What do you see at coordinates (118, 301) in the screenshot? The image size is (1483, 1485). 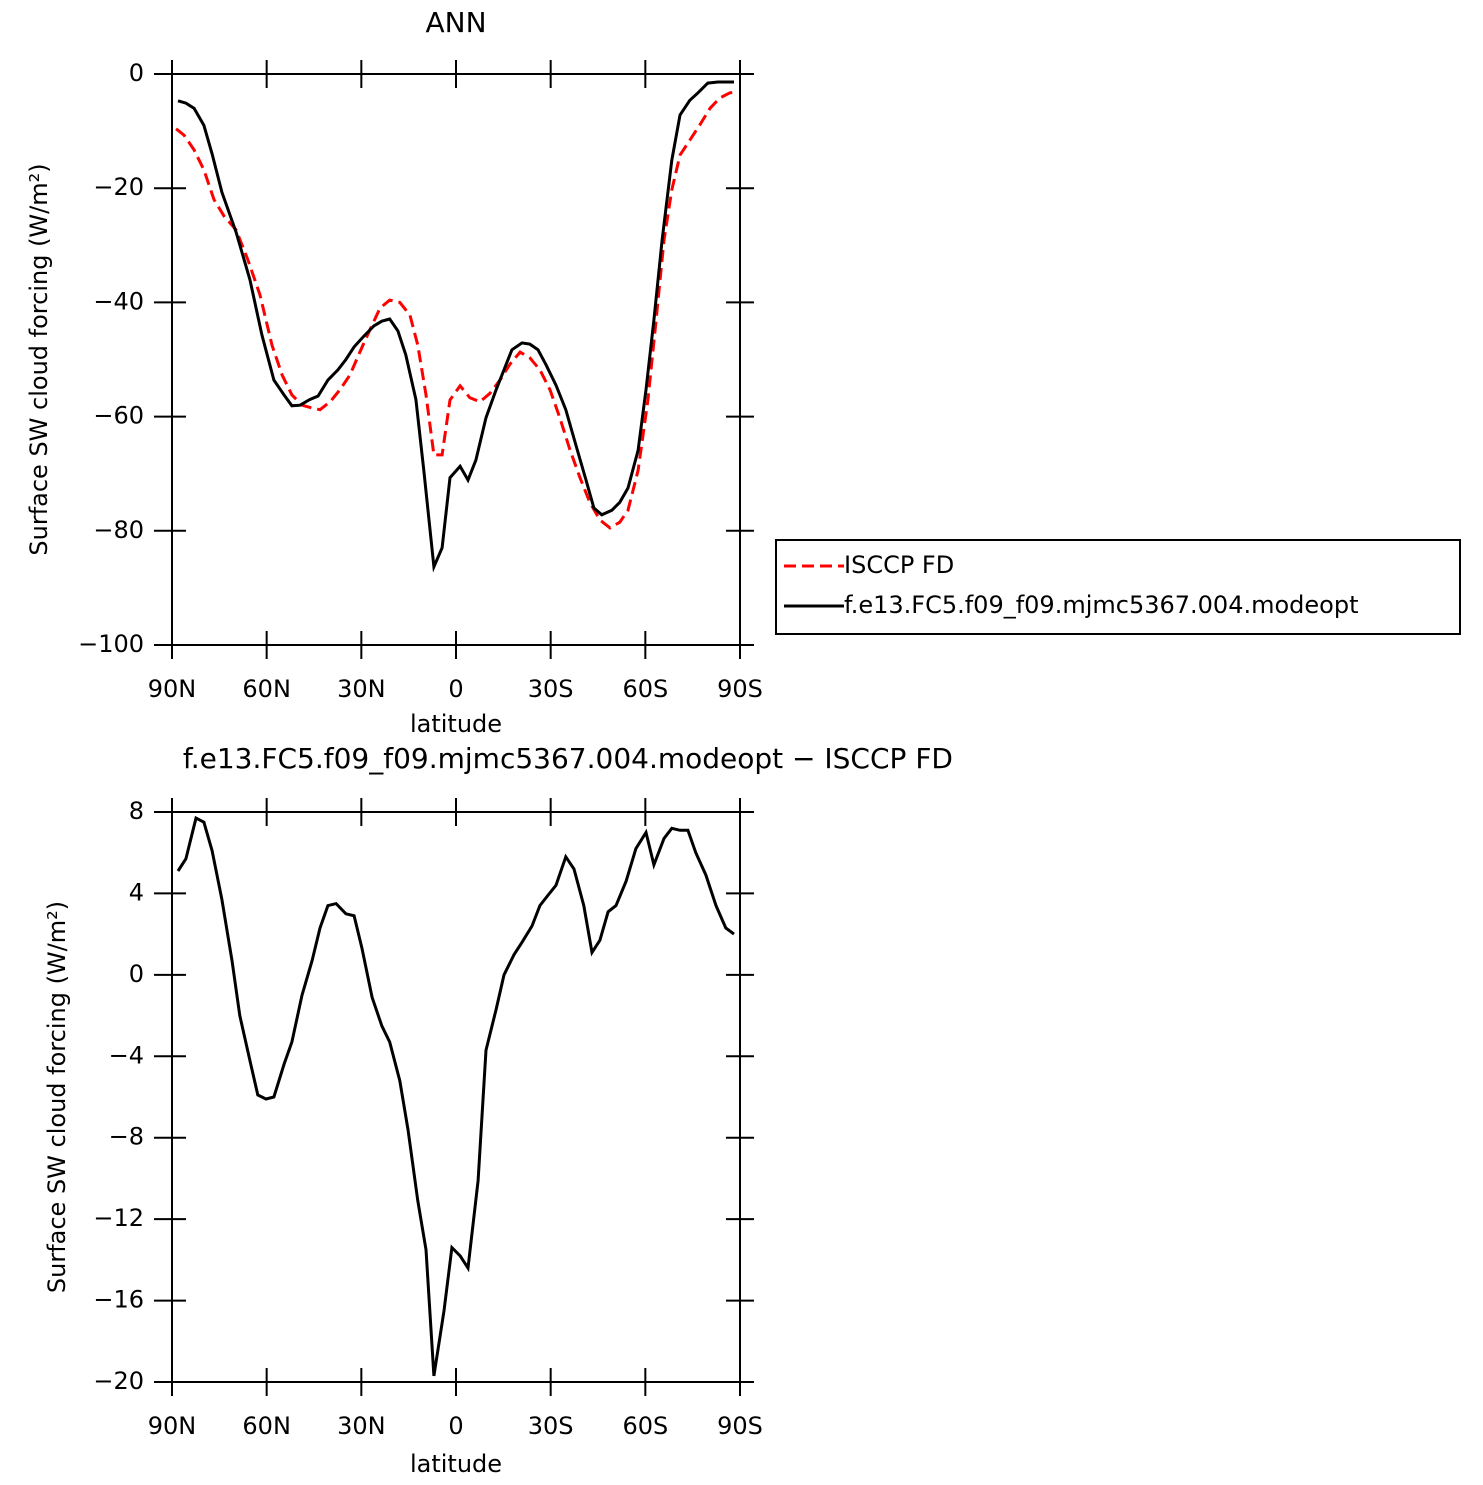 I see `y-tick-label: −40` at bounding box center [118, 301].